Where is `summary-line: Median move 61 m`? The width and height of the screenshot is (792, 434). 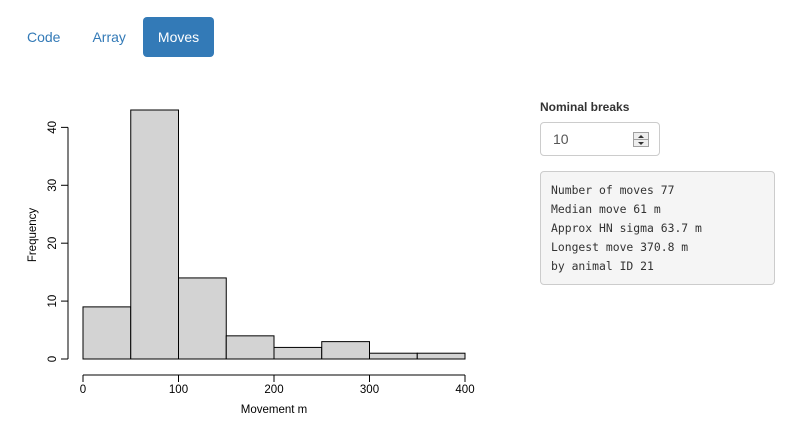 summary-line: Median move 61 m is located at coordinates (606, 209).